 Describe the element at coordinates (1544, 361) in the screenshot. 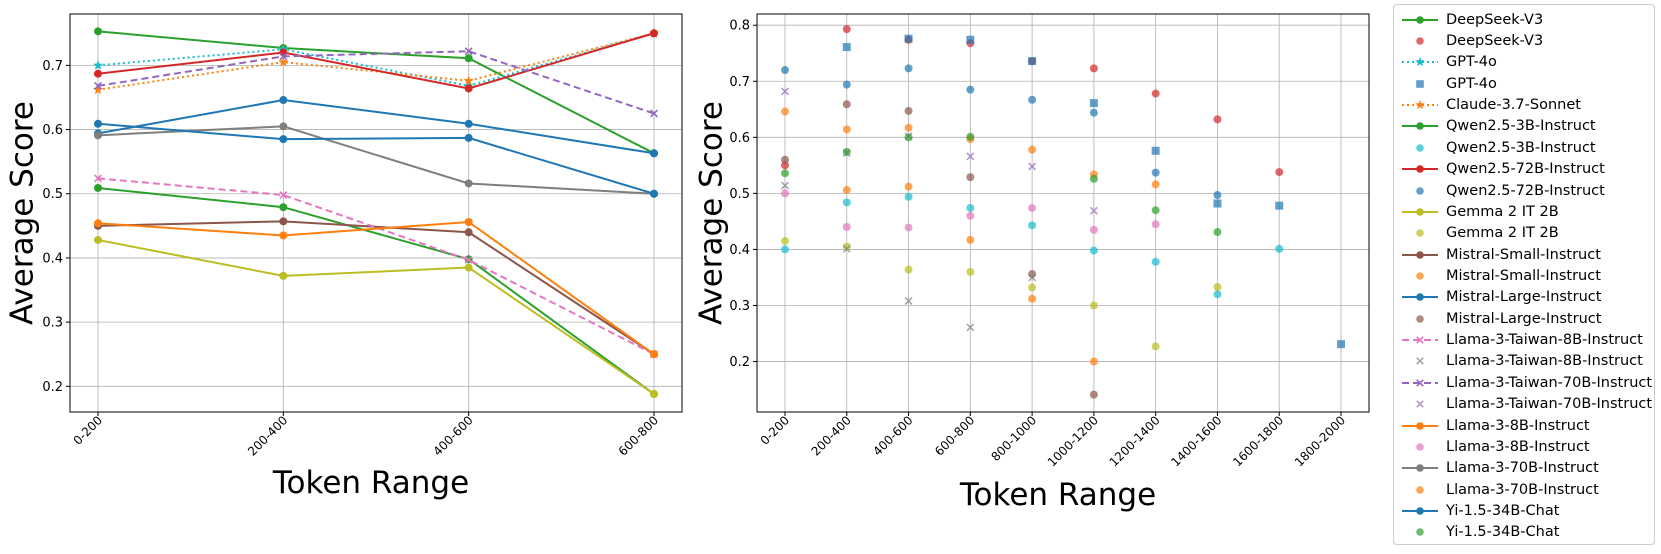

I see `legend-label: Llama-3-Taiwan-8B-Instruct` at that location.